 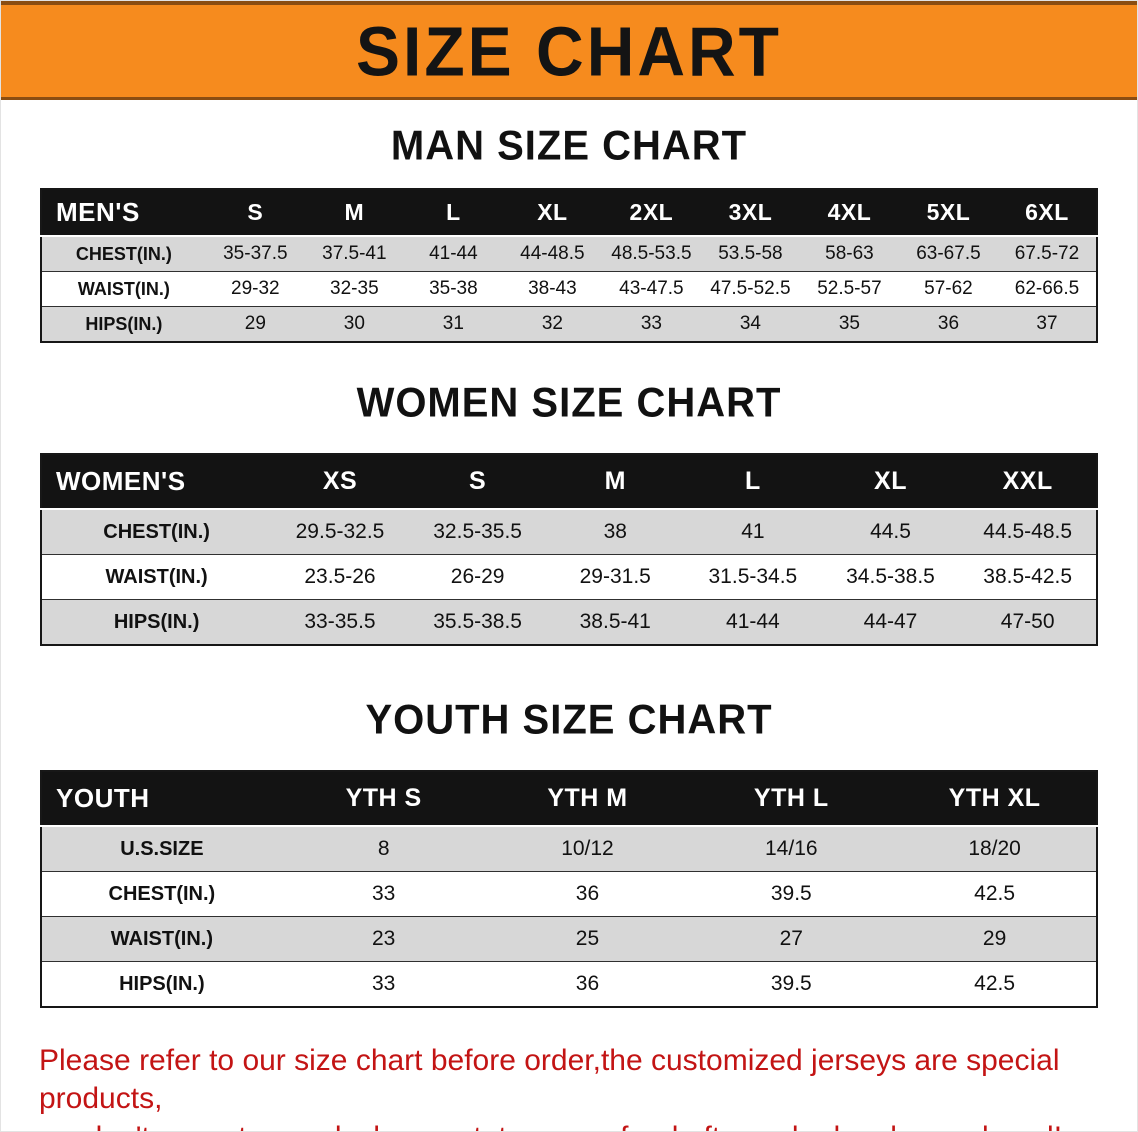 I want to click on table-row: CHEST(IN.) 33 36 39.5 42.5, so click(x=569, y=894).